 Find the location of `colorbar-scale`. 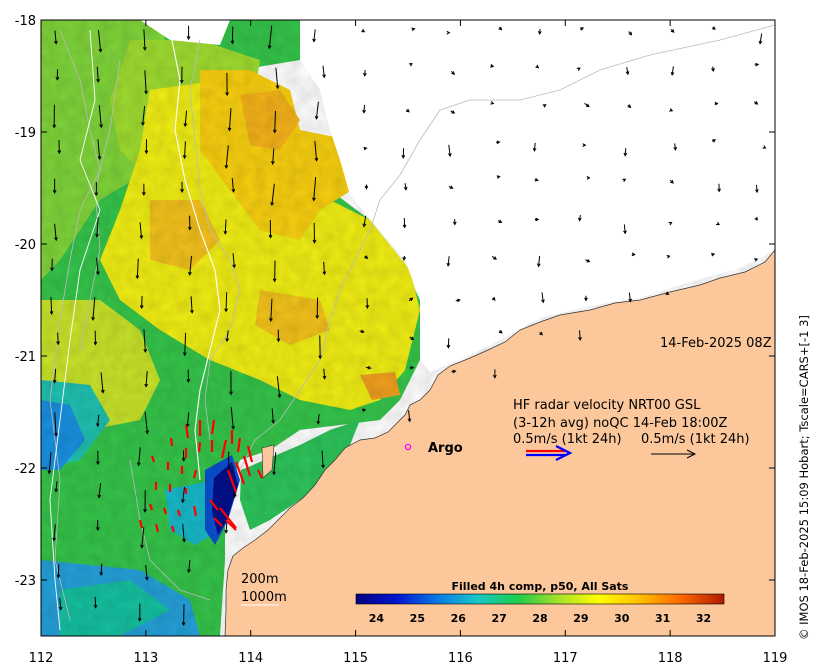

colorbar-scale is located at coordinates (540, 599).